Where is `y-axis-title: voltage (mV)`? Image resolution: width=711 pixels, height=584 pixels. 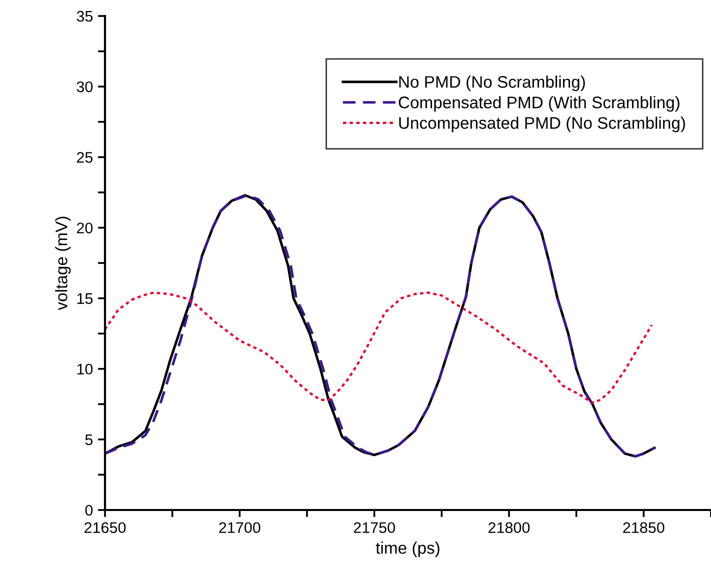
y-axis-title: voltage (mV) is located at coordinates (63, 263).